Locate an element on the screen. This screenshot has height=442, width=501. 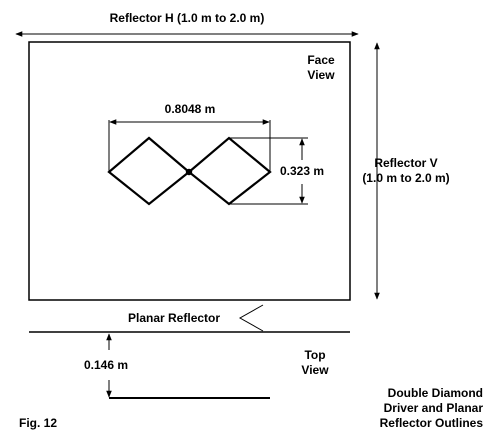
spacing-label: 0.146 m is located at coordinates (106, 365).